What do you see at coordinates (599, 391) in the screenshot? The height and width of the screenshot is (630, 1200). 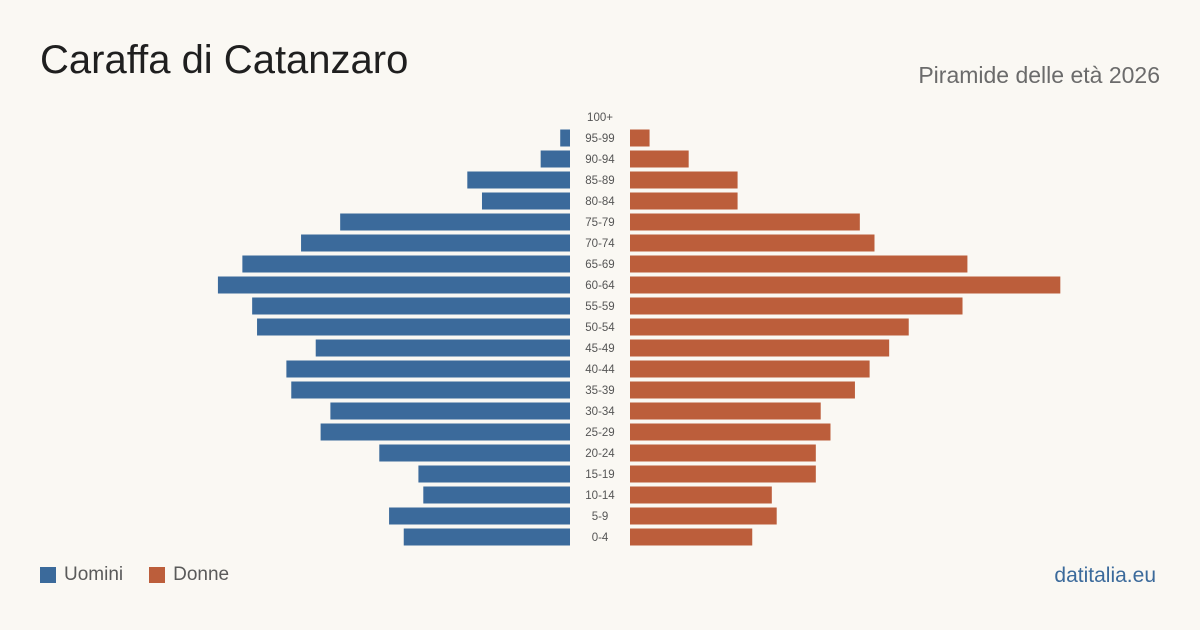 I see `age-label-35-39: 35-39` at bounding box center [599, 391].